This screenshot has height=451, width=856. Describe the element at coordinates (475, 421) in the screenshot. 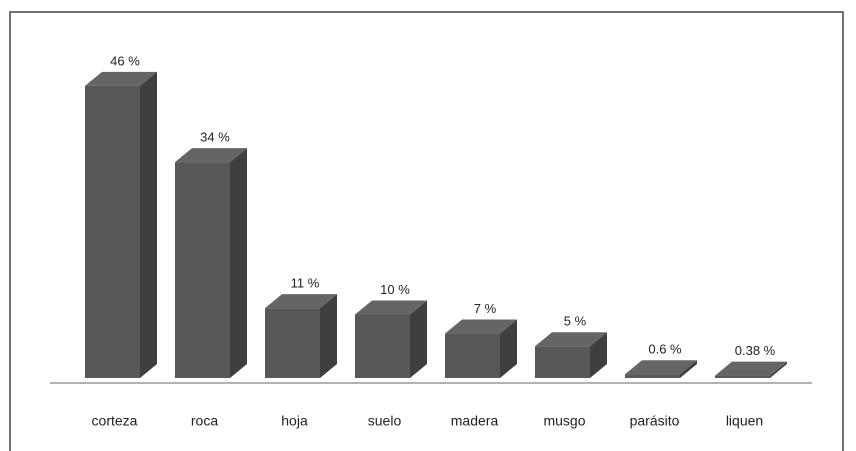

I see `x-tick-label: madera` at that location.